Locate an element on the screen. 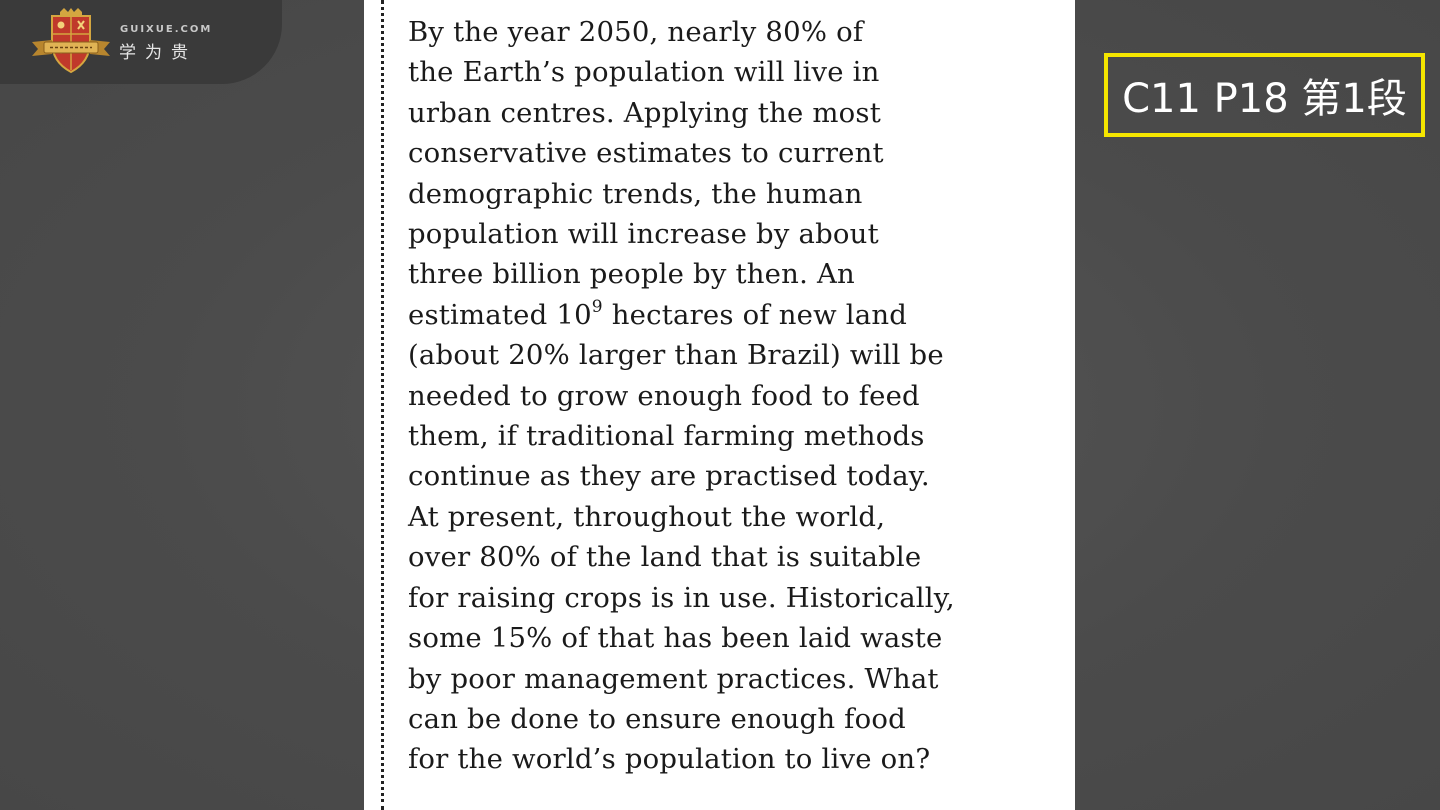 The image size is (1440, 810). passage-line: over 80% of the land that is suitable is located at coordinates (665, 557).